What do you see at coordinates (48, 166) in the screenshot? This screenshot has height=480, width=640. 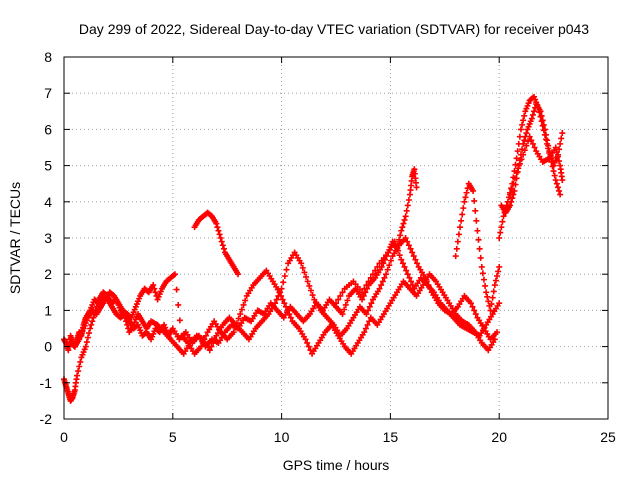 I see `y-tick-label: 5` at bounding box center [48, 166].